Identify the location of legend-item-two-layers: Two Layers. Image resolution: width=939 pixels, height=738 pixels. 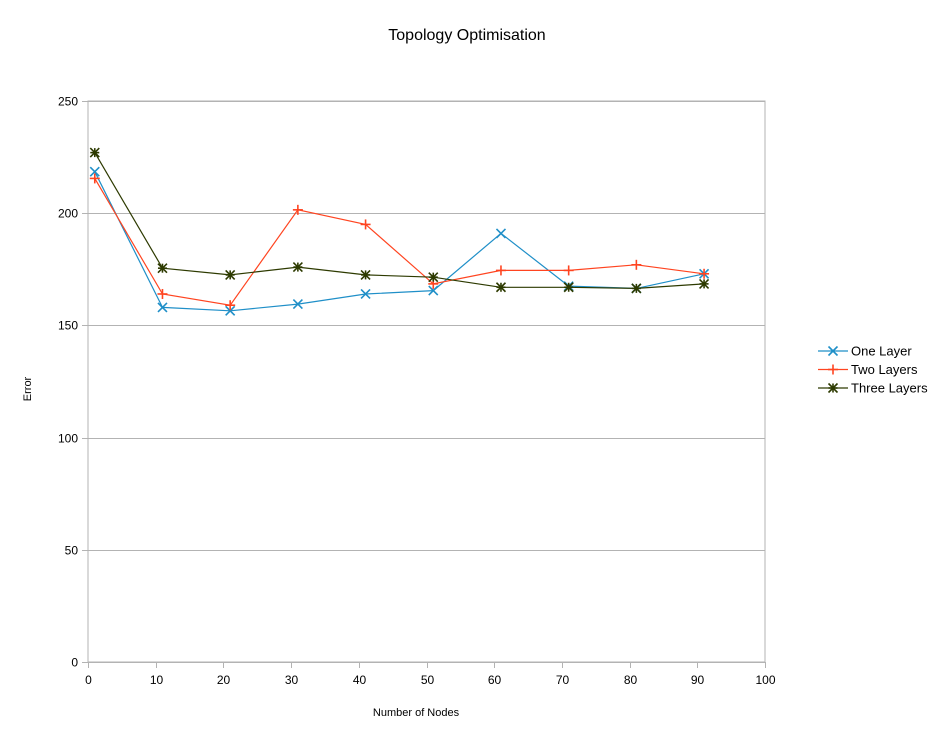
(868, 369).